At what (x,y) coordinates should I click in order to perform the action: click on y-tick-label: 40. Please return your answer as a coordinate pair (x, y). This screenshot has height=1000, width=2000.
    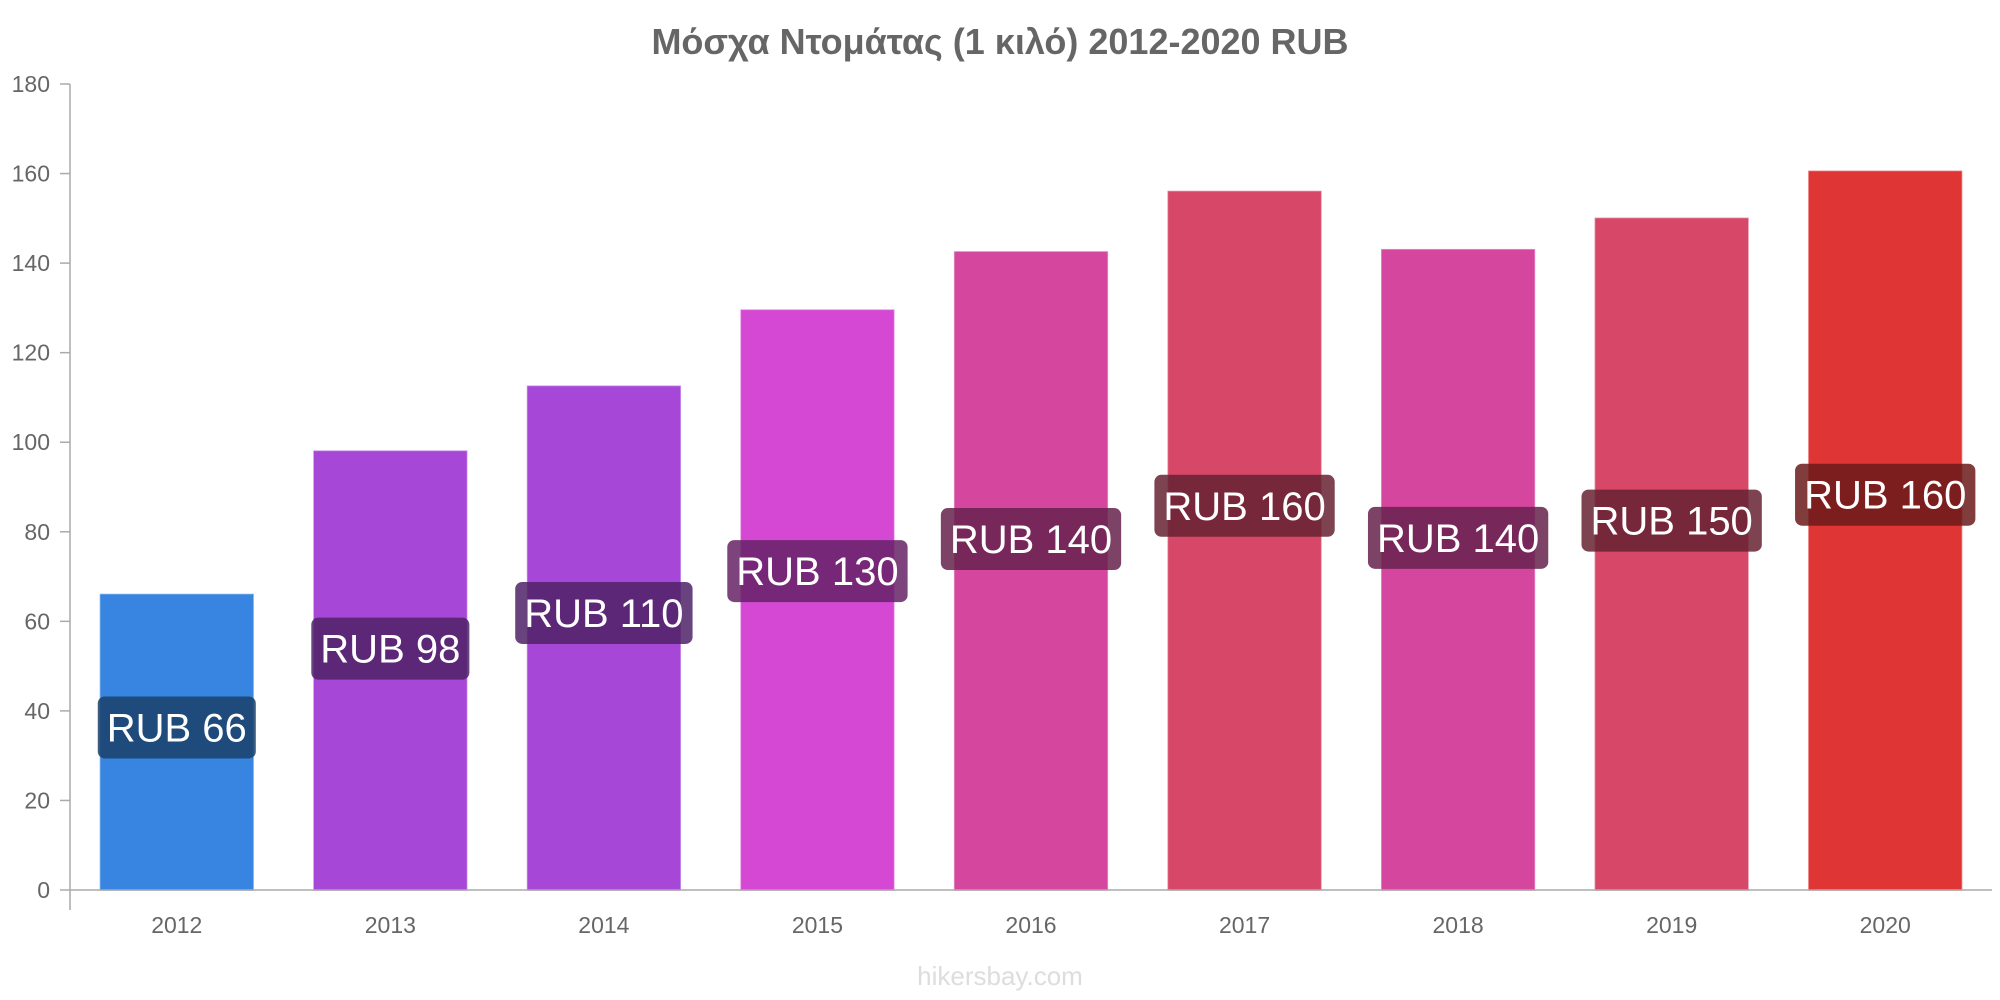
    Looking at the image, I should click on (37, 711).